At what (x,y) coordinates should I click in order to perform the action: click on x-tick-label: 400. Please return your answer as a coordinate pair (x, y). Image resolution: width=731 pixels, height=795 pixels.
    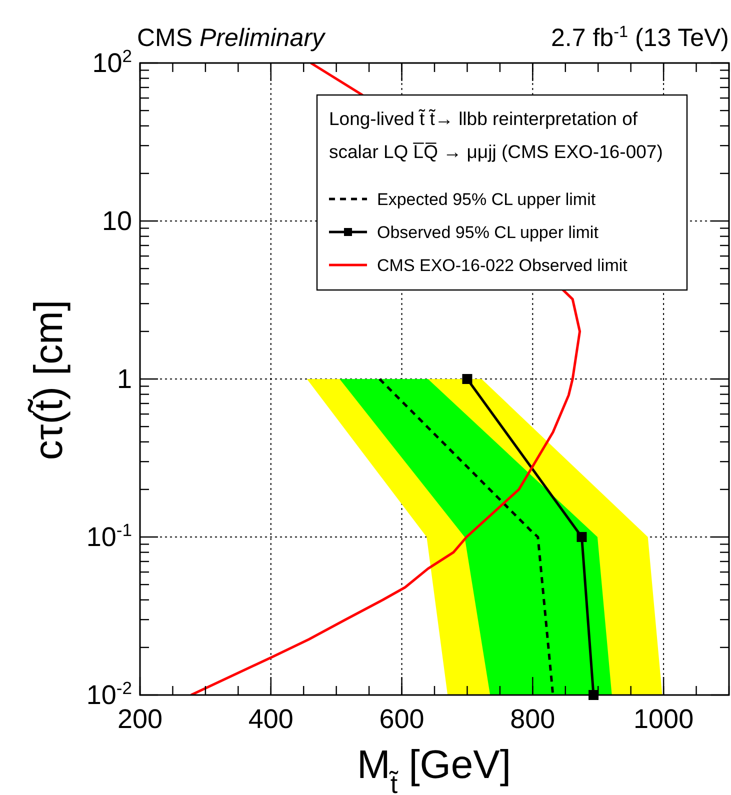
    Looking at the image, I should click on (271, 719).